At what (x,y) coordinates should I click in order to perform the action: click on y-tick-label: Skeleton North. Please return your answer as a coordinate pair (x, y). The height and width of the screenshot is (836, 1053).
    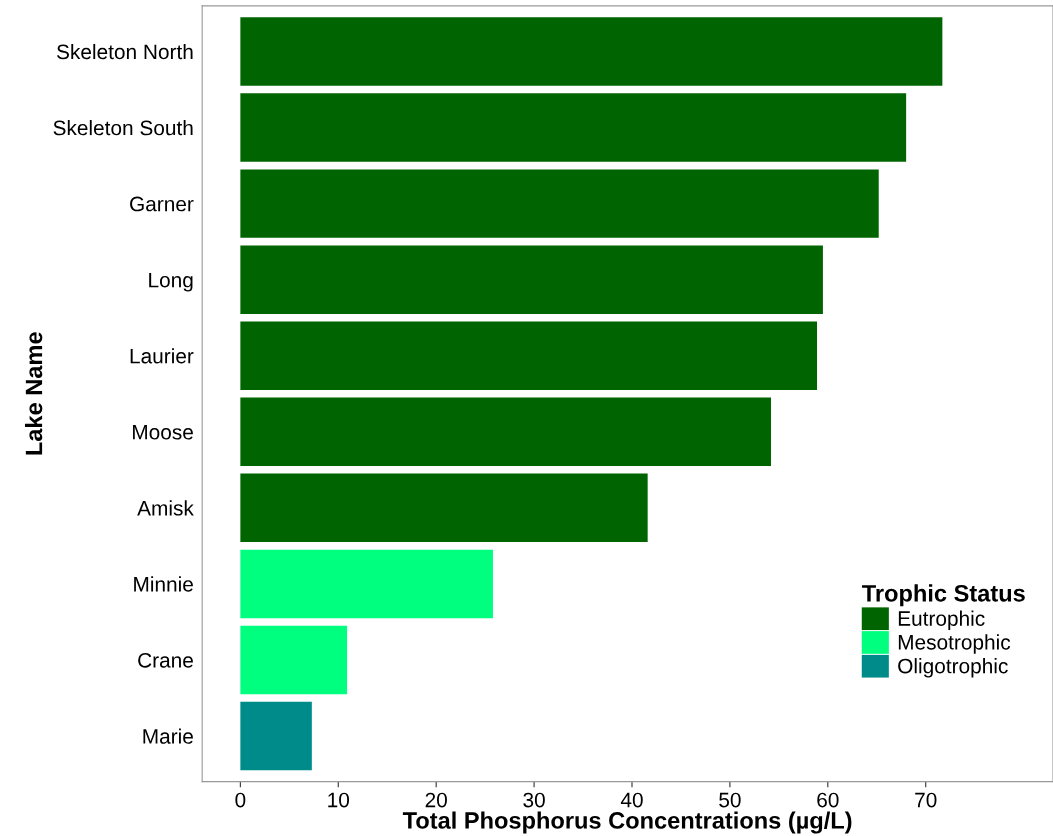
    Looking at the image, I should click on (124, 51).